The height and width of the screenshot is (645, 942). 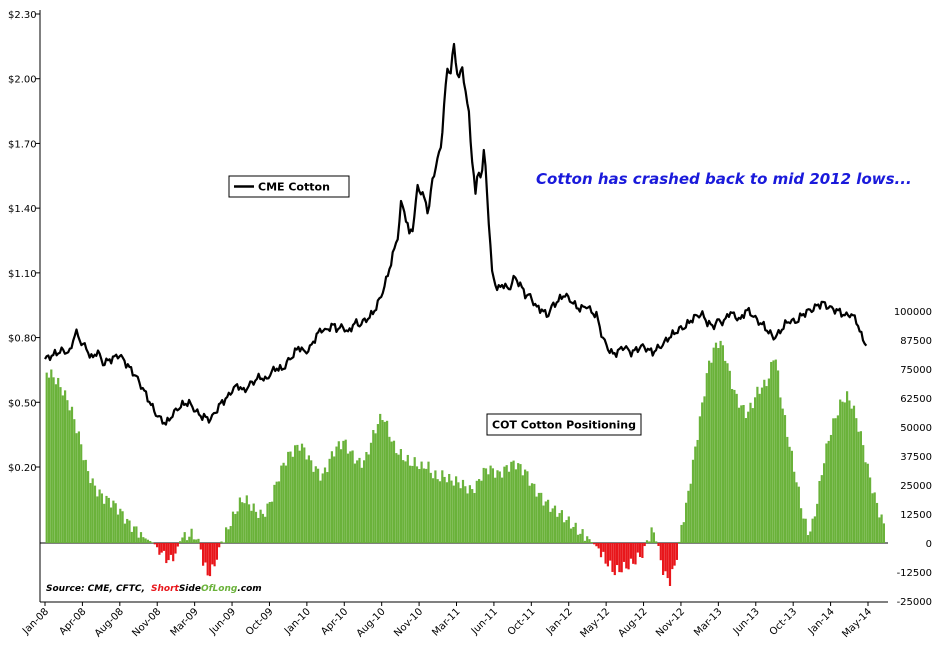 I want to click on x-tick-label: Nov-10, so click(x=408, y=622).